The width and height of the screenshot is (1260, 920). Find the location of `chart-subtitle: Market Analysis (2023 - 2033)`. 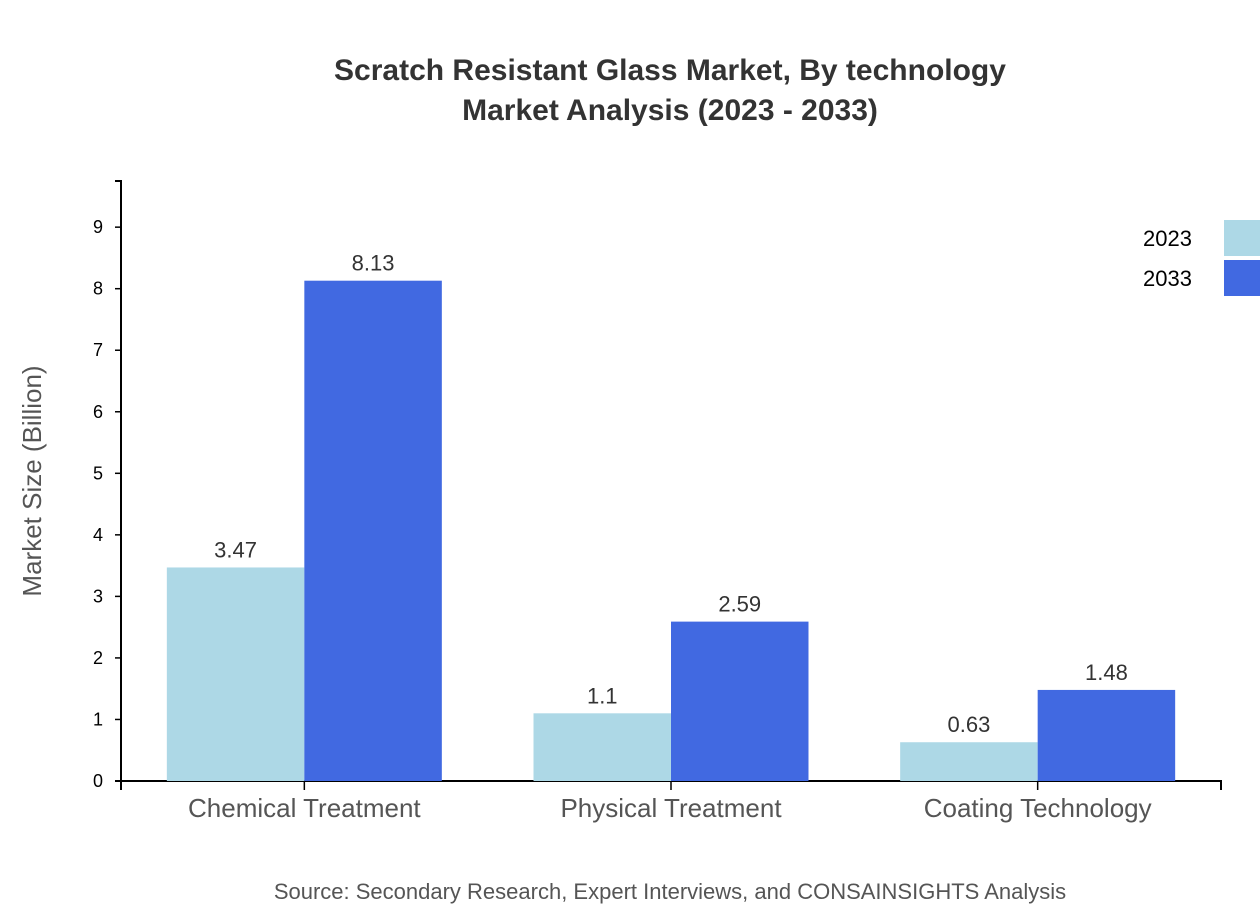

chart-subtitle: Market Analysis (2023 - 2033) is located at coordinates (670, 110).